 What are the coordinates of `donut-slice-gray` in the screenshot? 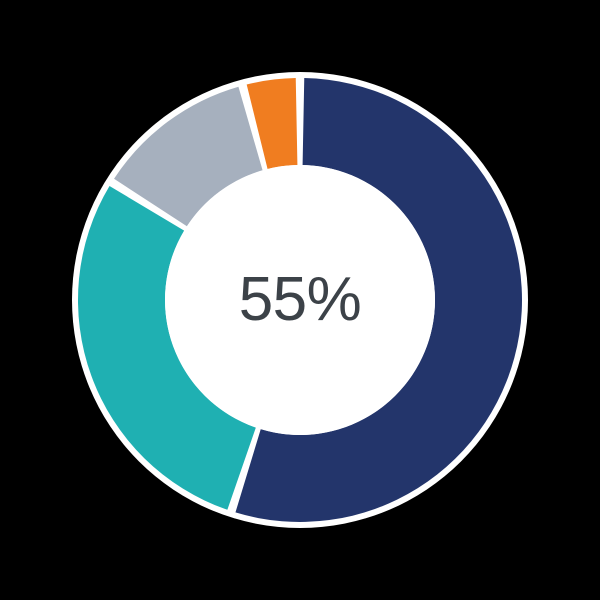 It's located at (188, 156).